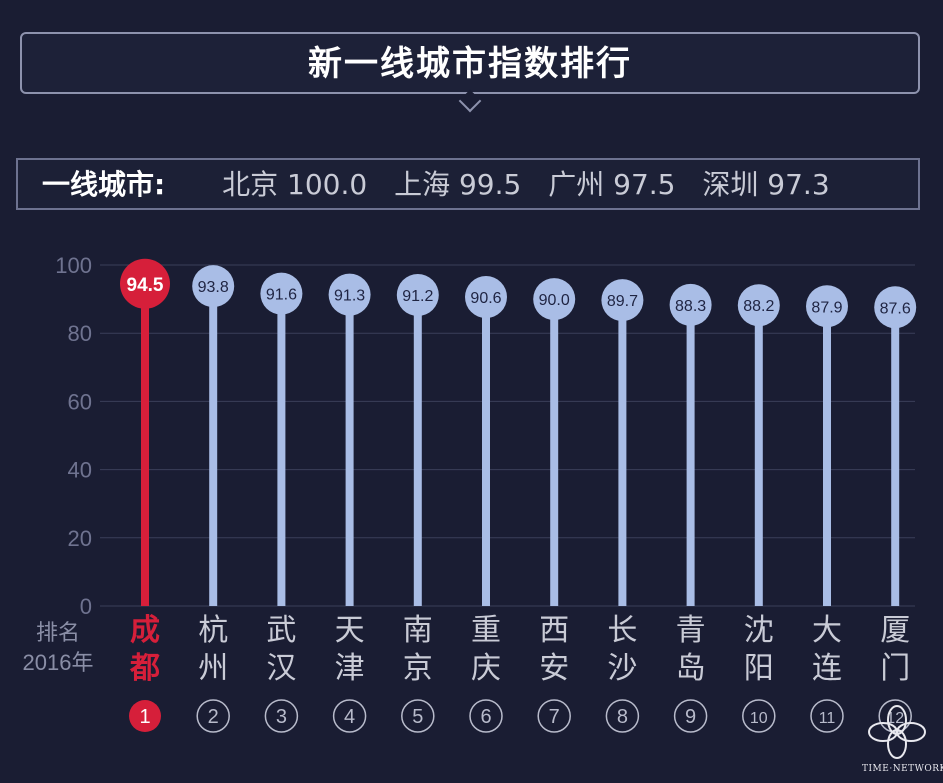  I want to click on rank-label-1: 2, so click(213, 717).